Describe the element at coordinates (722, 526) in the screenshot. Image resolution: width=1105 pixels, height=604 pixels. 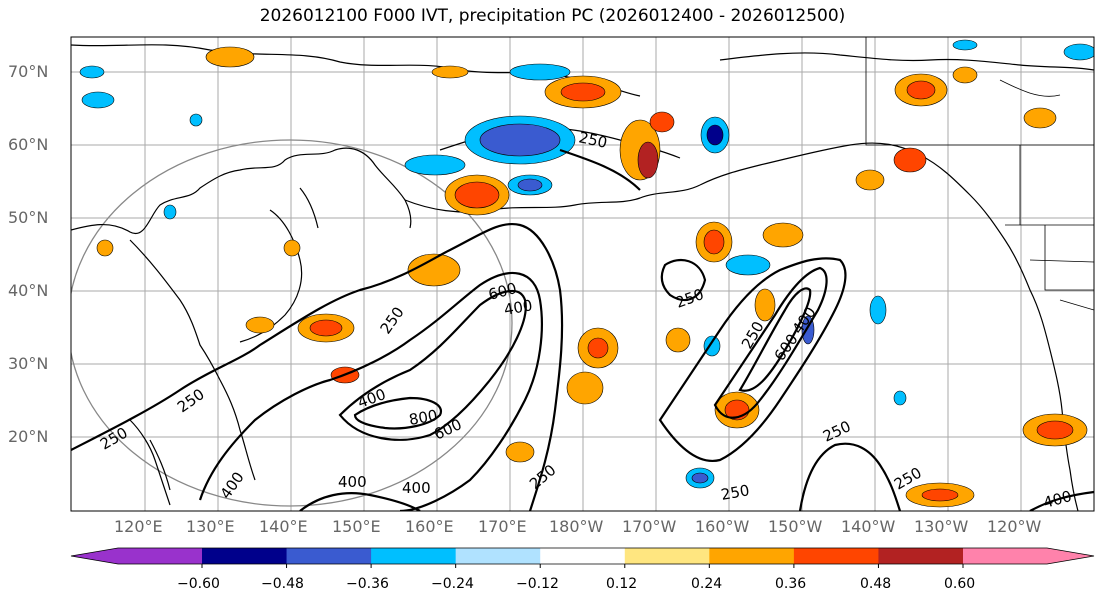
I see `lon-label-160w: 160°W` at that location.